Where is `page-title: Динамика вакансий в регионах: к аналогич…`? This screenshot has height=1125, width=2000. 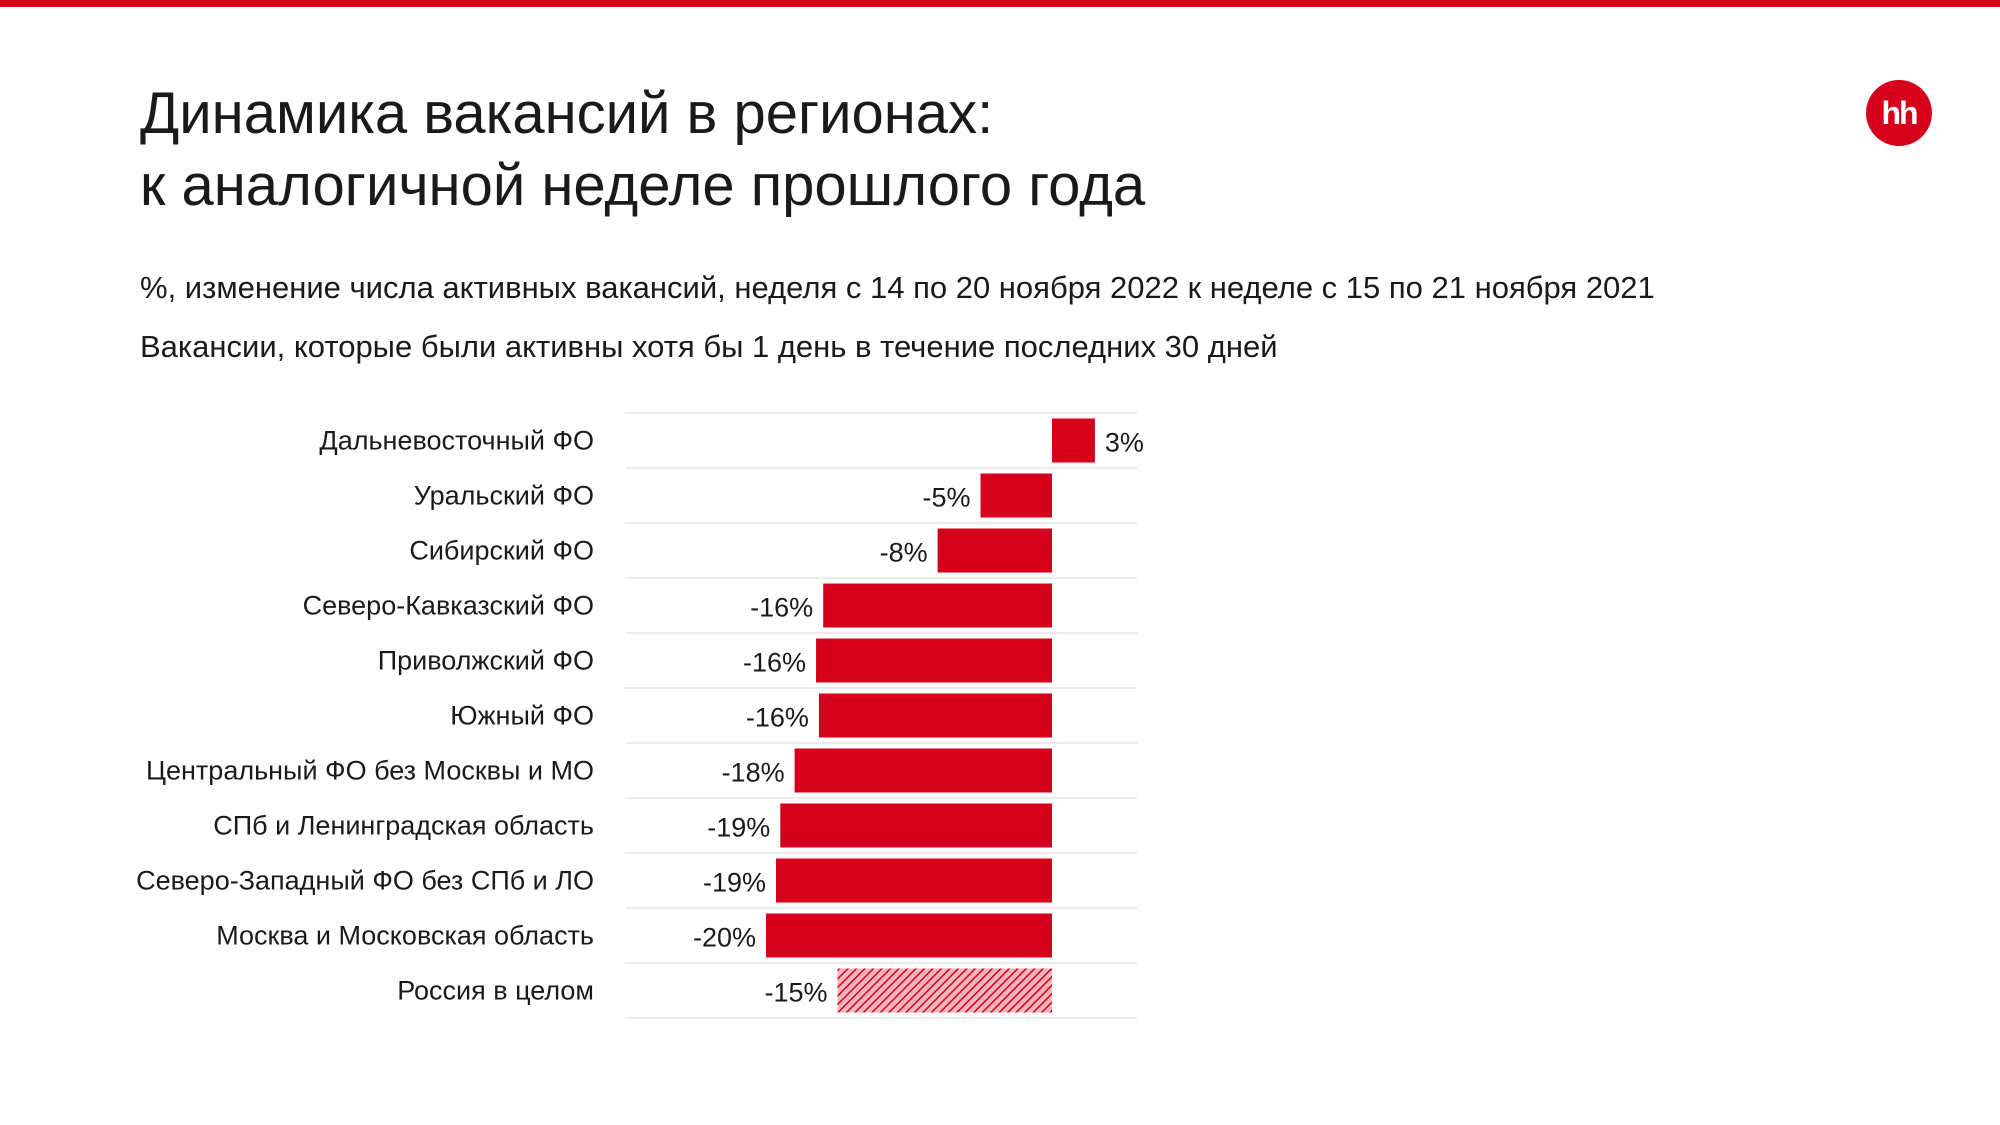
page-title: Динамика вакансий в регионах: к аналогич… is located at coordinates (940, 150).